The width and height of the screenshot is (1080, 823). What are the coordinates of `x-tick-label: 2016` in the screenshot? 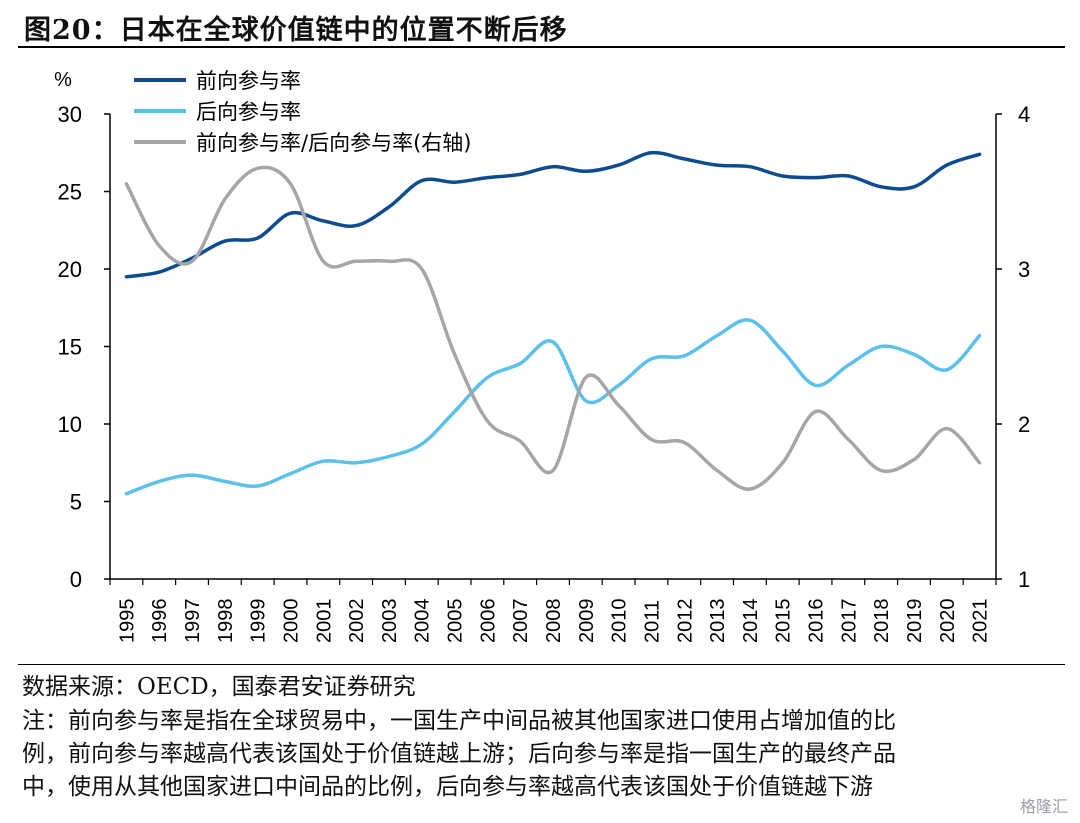 It's located at (817, 621).